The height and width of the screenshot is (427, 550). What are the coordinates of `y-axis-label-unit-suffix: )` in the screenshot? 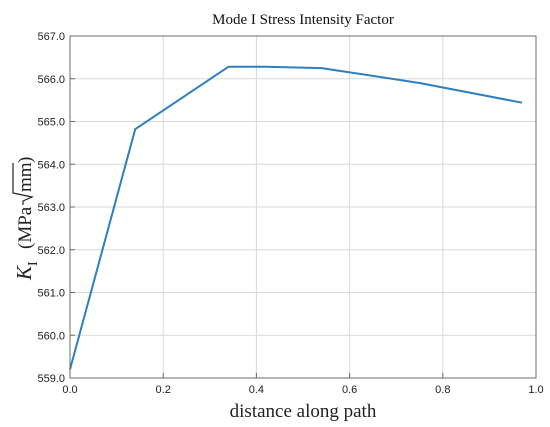 It's located at (25, 160).